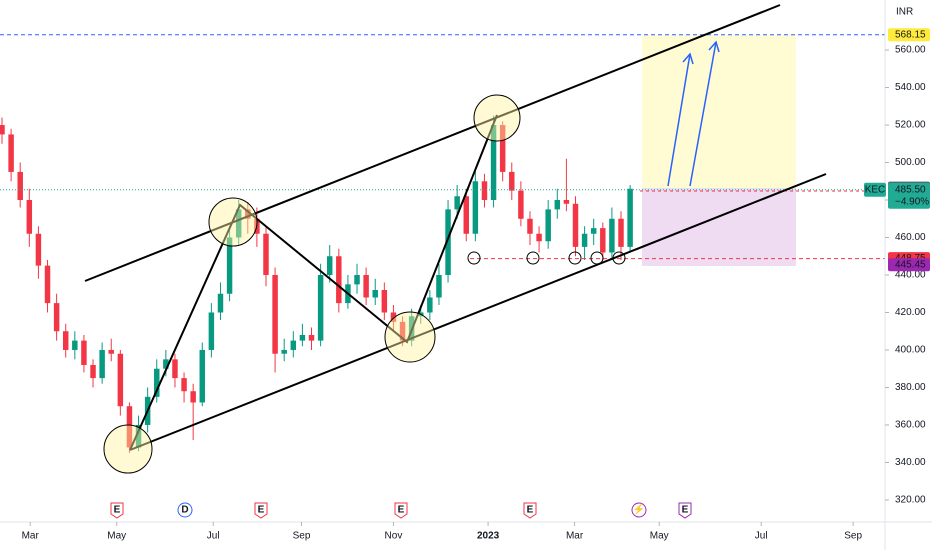 This screenshot has width=932, height=550. Describe the element at coordinates (909, 265) in the screenshot. I see `price-label-box` at that location.